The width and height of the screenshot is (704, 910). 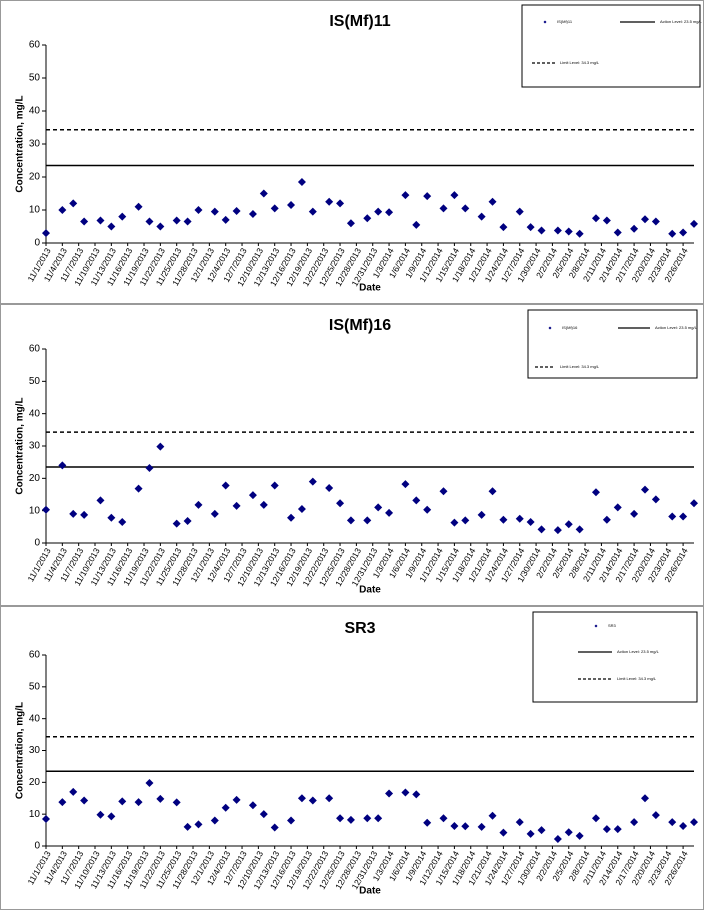 I want to click on chart-title: IS(Mf)16, so click(x=360, y=325).